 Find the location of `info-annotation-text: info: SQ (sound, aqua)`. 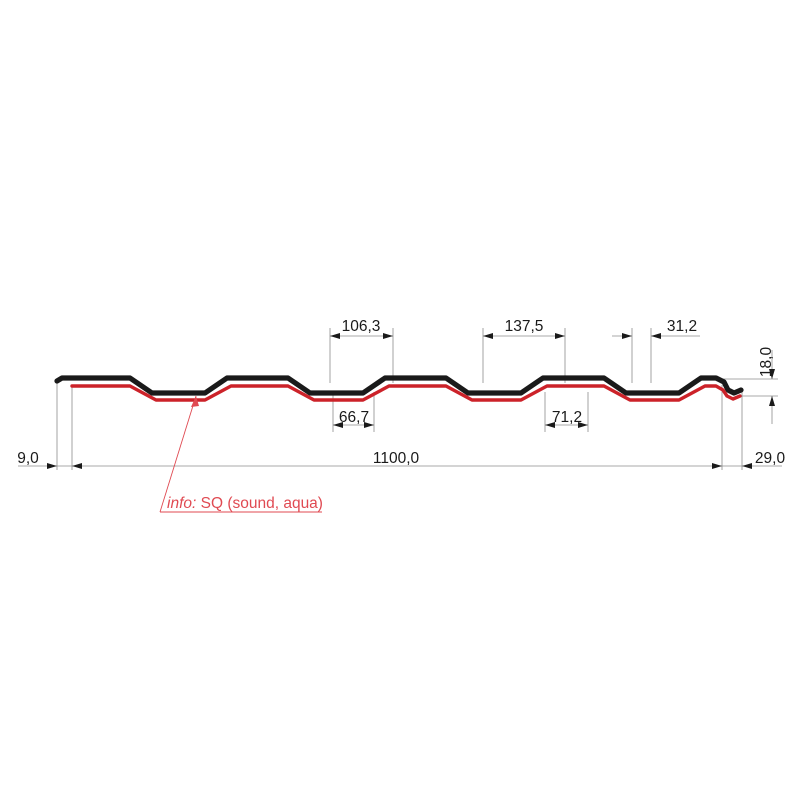

info-annotation-text: info: SQ (sound, aqua) is located at coordinates (245, 503).